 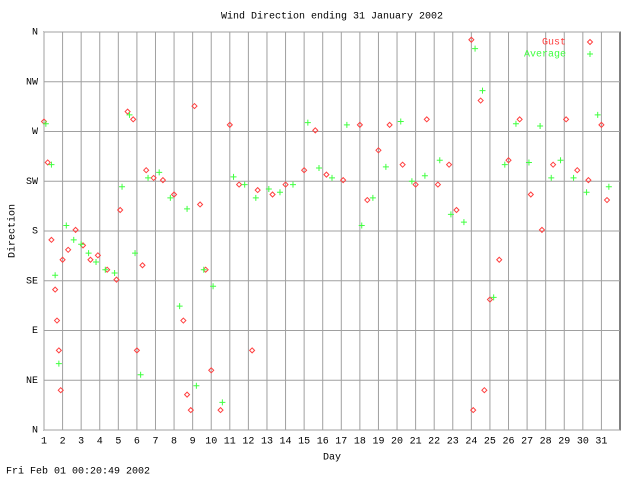 I want to click on x-tick-label: 13, so click(x=267, y=442).